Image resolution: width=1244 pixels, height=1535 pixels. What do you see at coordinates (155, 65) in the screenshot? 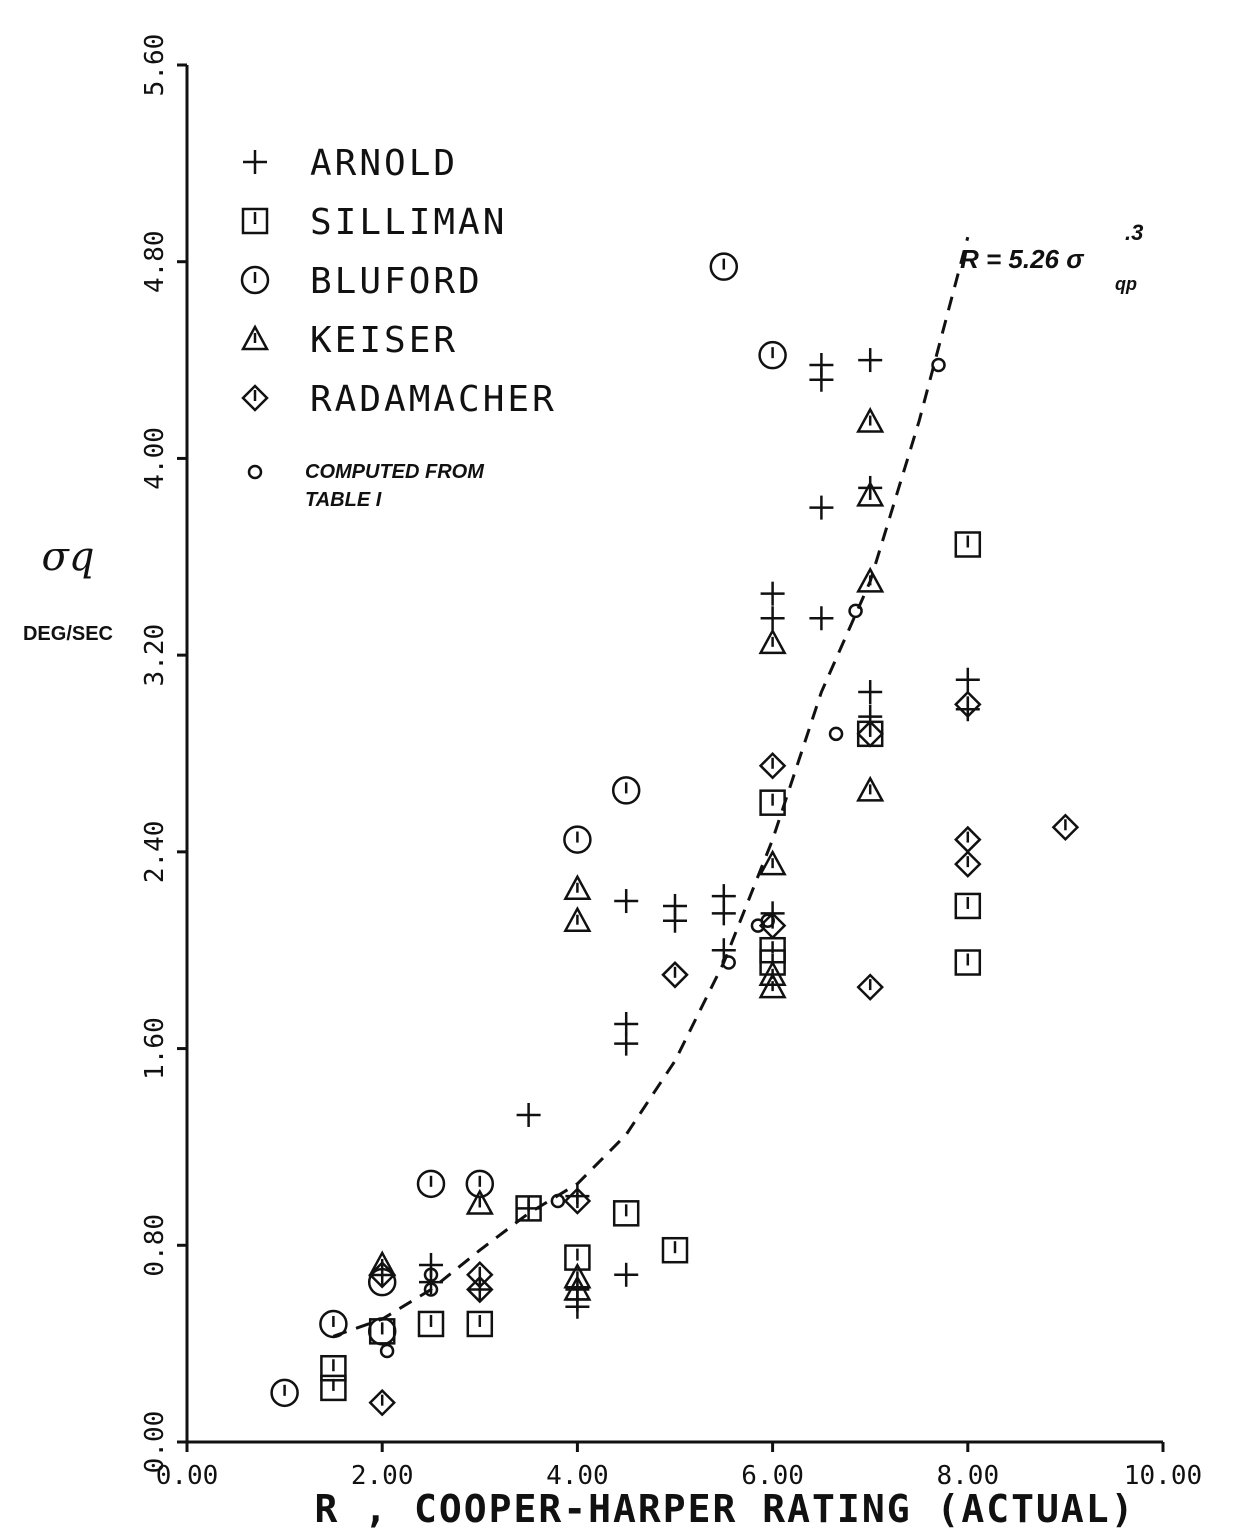
I see `y-tick-label: 5.60` at bounding box center [155, 65].